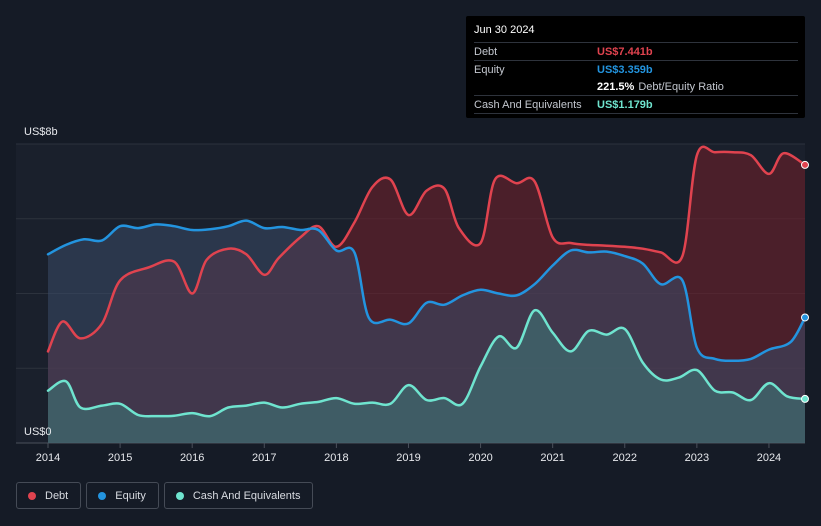  What do you see at coordinates (636, 86) in the screenshot?
I see `tooltip-ratio-row: 221.5% Debt/Equity Ratio` at bounding box center [636, 86].